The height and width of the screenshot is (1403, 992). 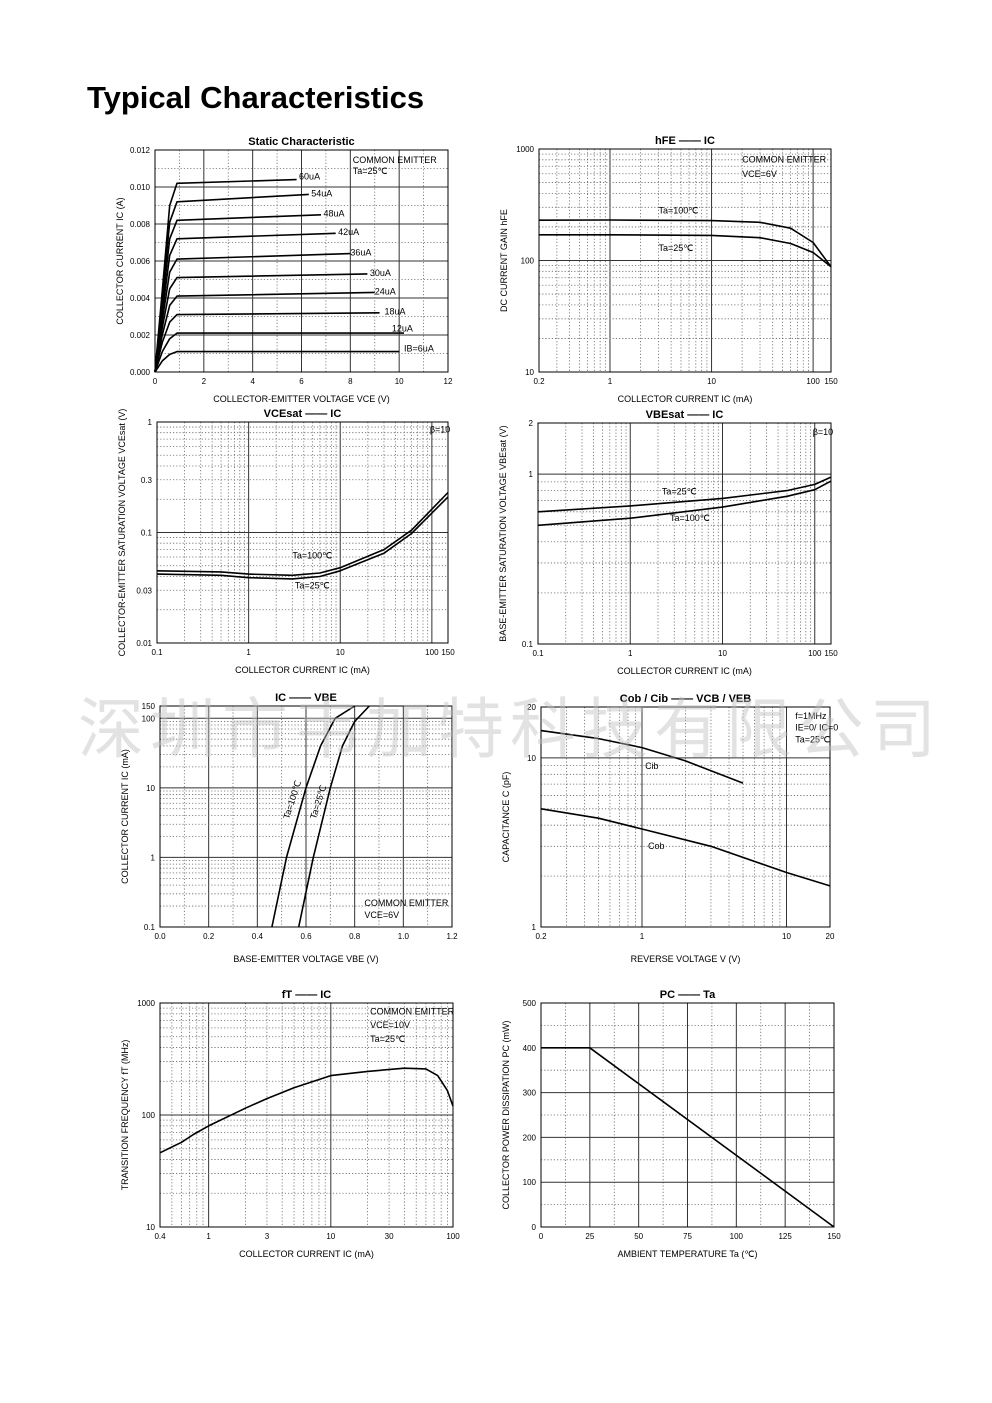 I want to click on annotation: IE=0/ IC=0, so click(x=816, y=728).